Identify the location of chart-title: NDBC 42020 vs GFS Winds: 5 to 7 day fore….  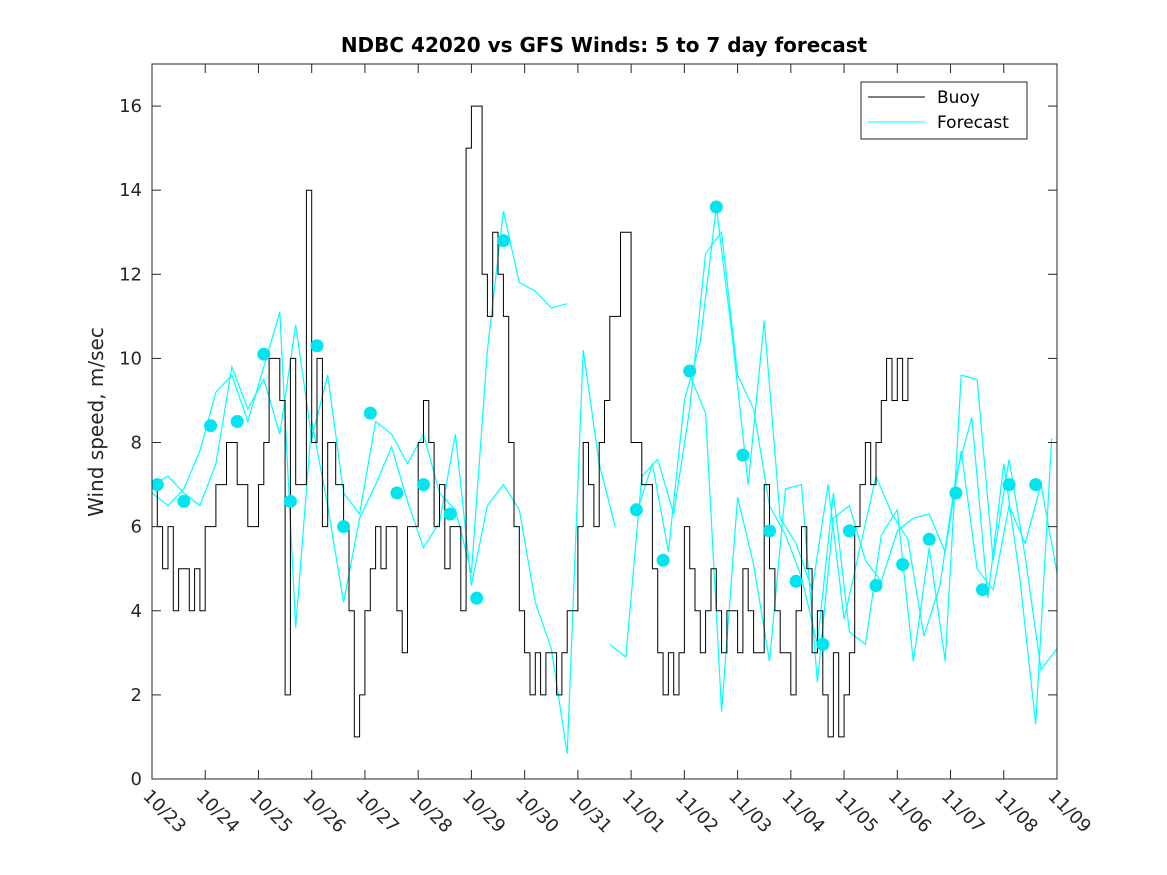
(604, 45).